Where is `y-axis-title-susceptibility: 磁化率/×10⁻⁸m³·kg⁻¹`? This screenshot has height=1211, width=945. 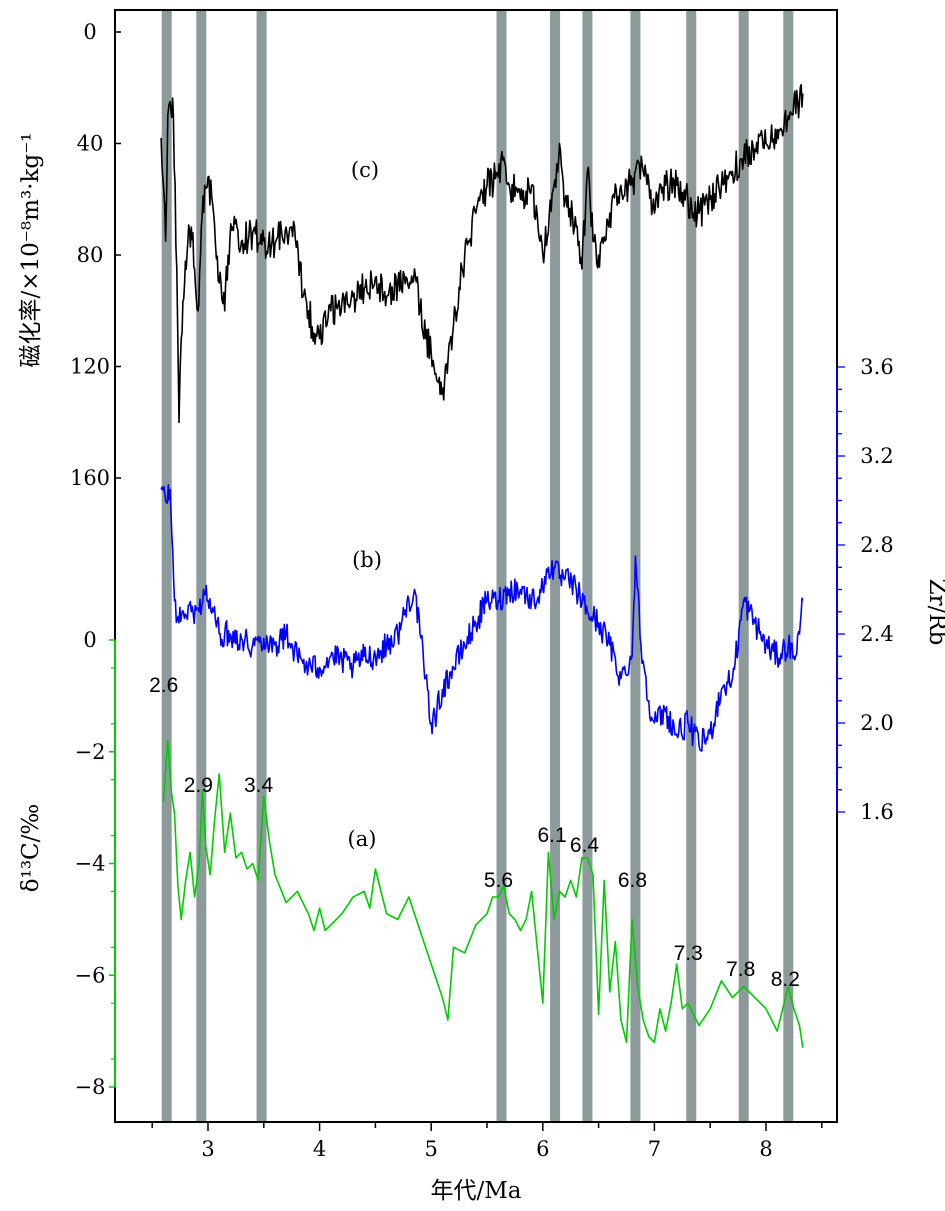 y-axis-title-susceptibility: 磁化率/×10⁻⁸m³·kg⁻¹ is located at coordinates (31, 249).